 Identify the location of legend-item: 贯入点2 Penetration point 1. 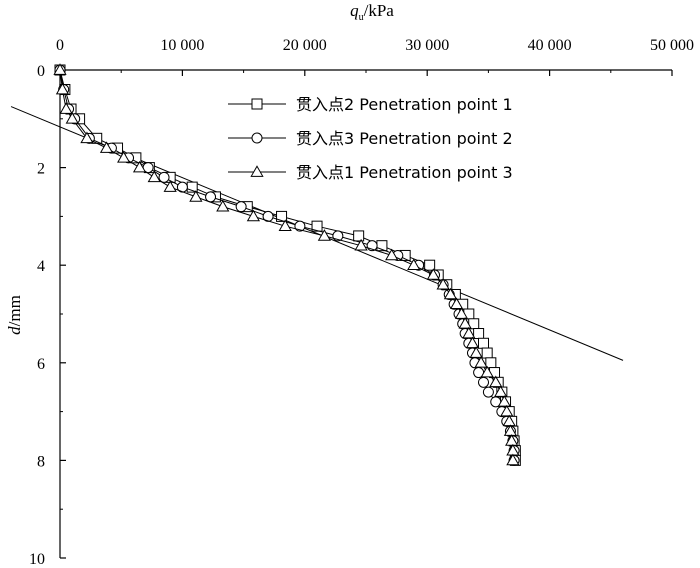
(370, 104).